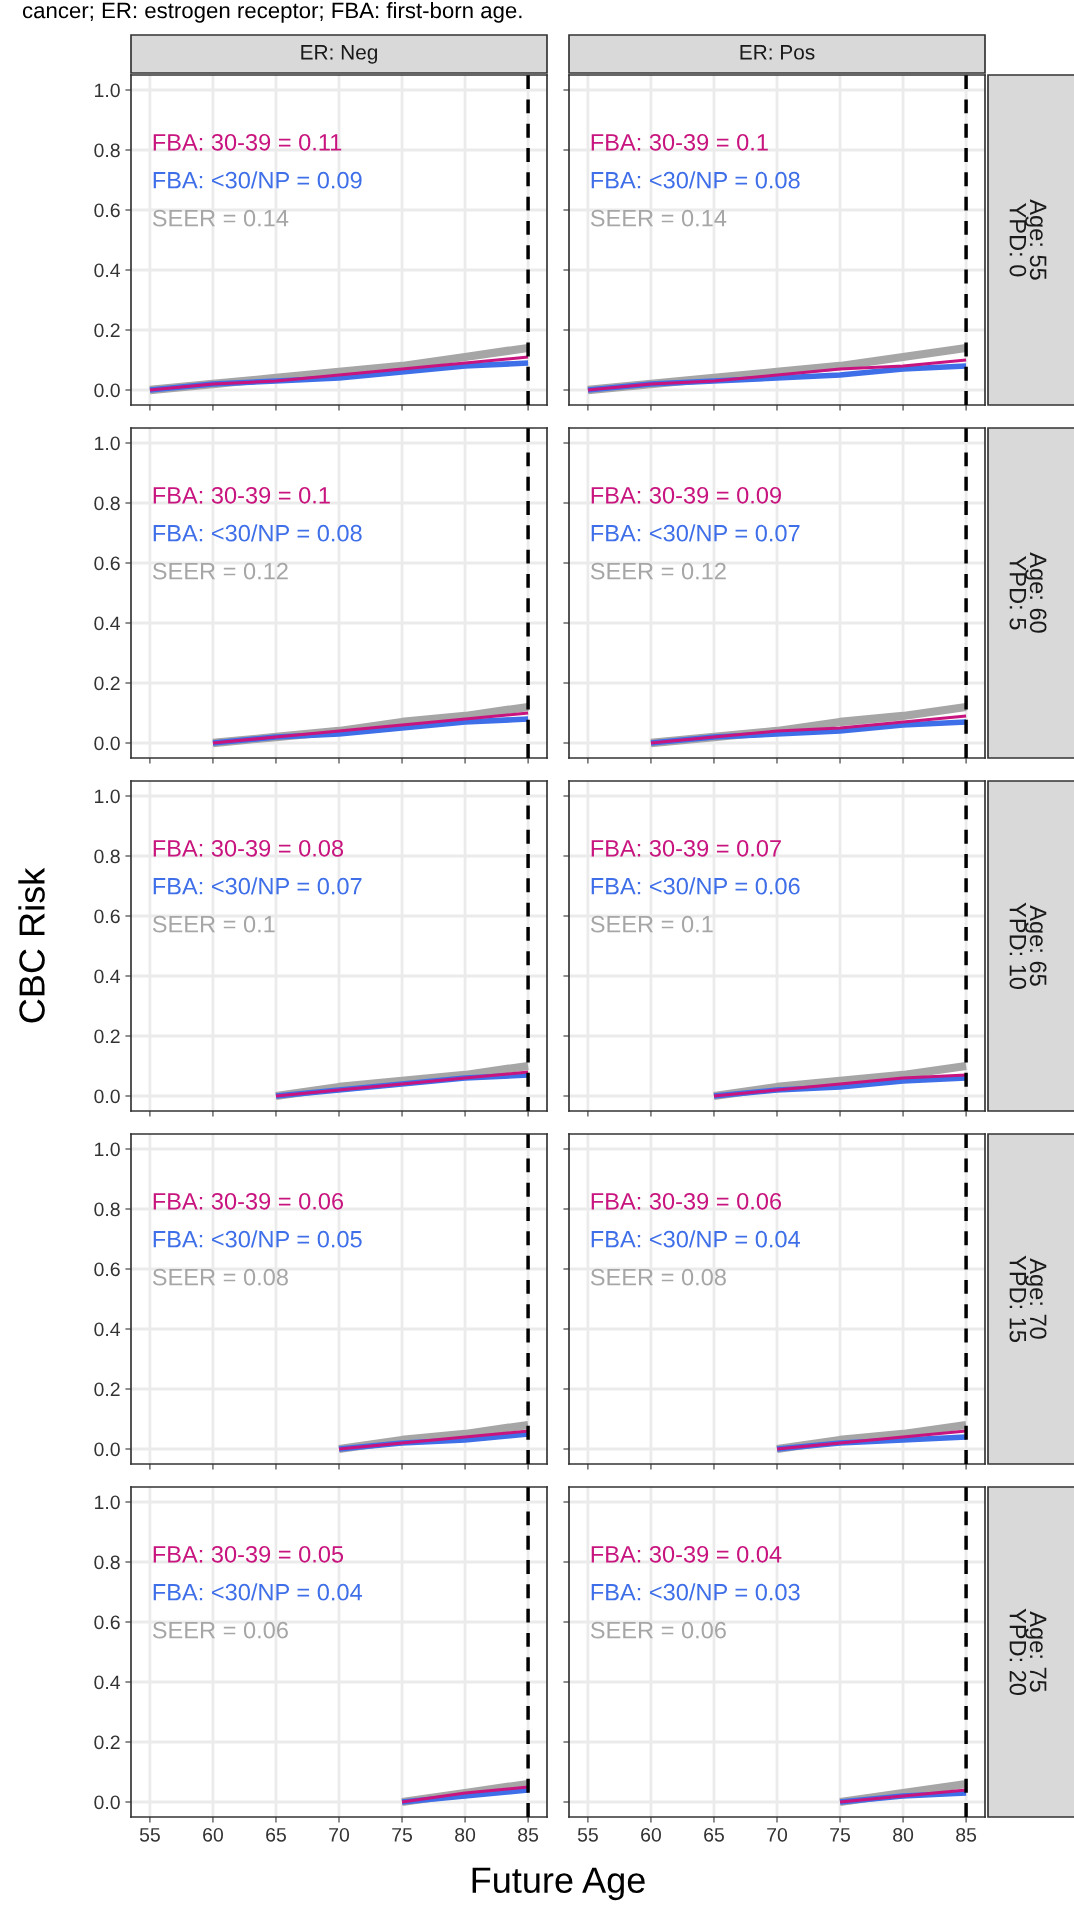  What do you see at coordinates (1028, 1298) in the screenshot?
I see `y2-axis-title: Age: 70 YPD: 15` at bounding box center [1028, 1298].